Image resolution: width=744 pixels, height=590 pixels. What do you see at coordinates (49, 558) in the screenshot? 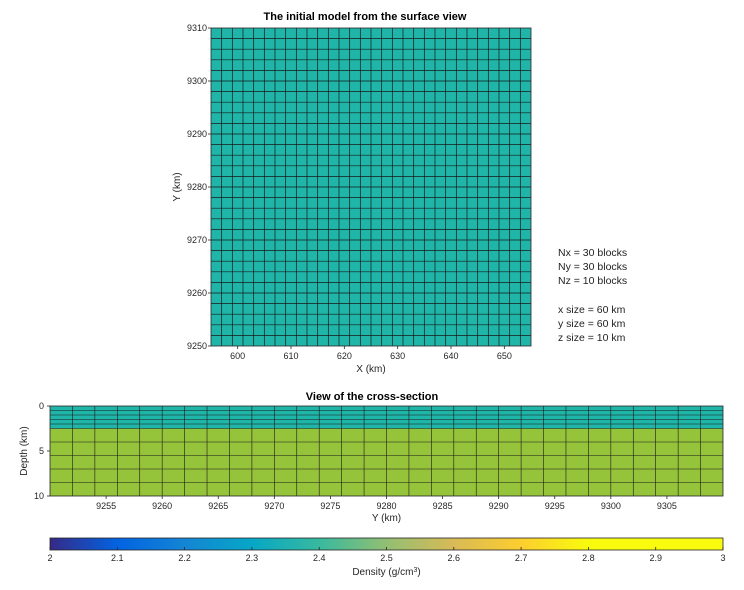
I see `colorbar-tick-label: 2` at bounding box center [49, 558].